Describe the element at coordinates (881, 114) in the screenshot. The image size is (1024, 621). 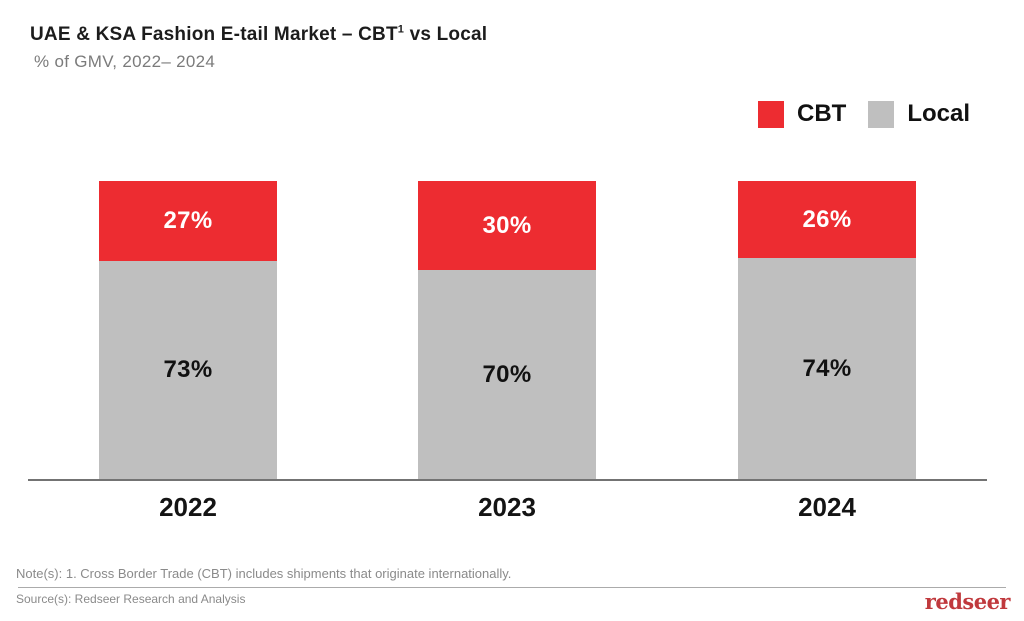
I see `legend-swatch-local` at that location.